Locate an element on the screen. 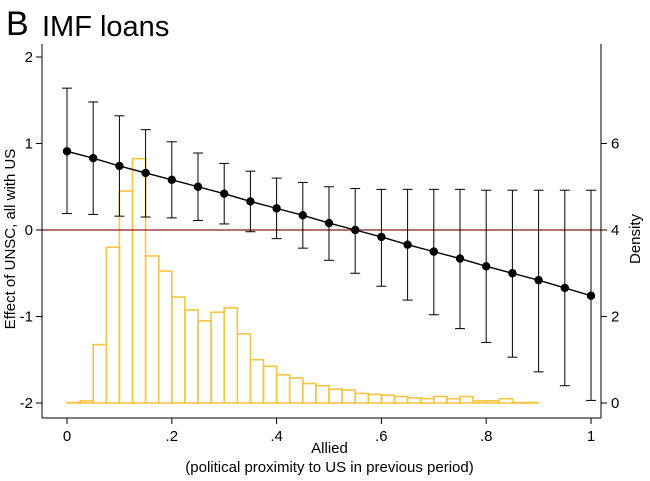 The width and height of the screenshot is (650, 481). y-right-tick-label: 4 is located at coordinates (615, 230).